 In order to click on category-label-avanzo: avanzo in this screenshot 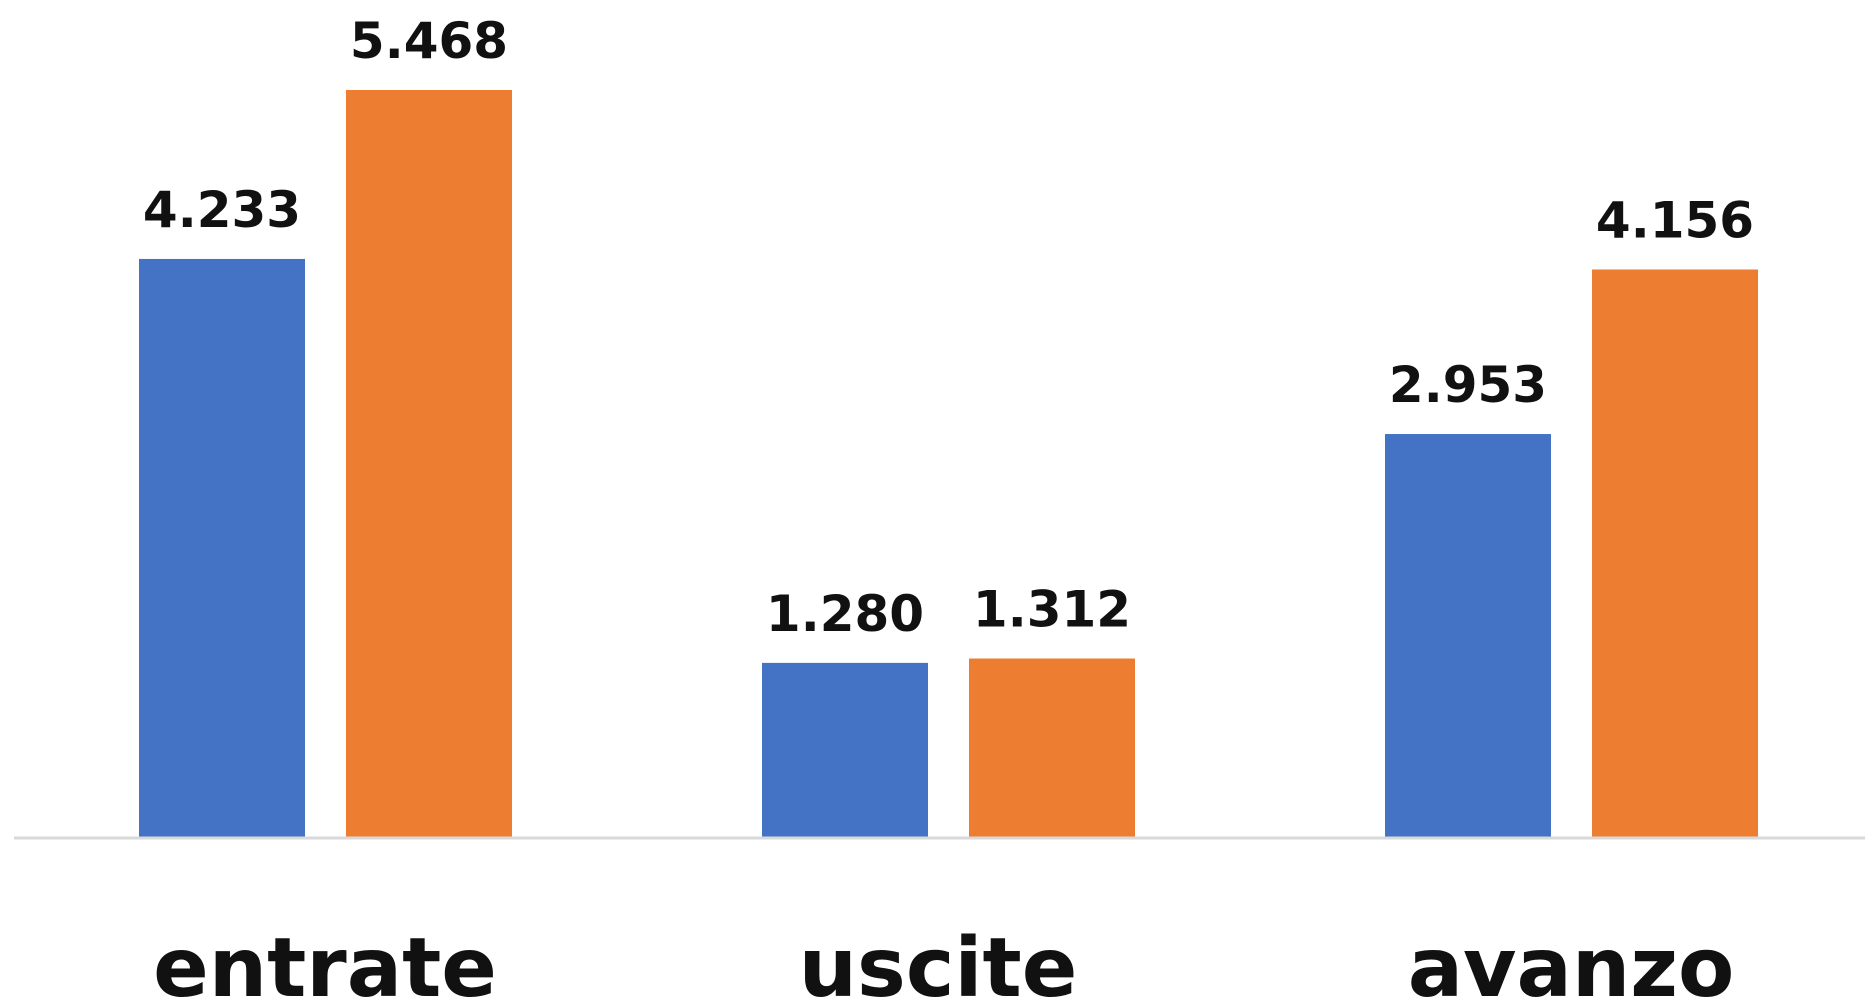, I will do `click(1571, 962)`.